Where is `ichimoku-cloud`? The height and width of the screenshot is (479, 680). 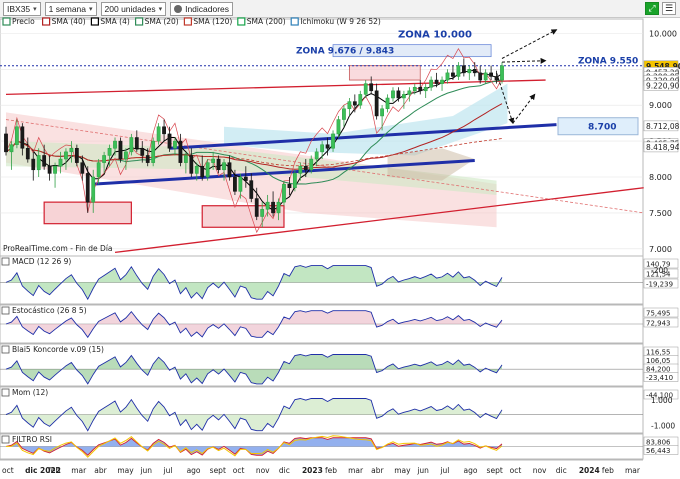
ichimoku-cloud is located at coordinates (366, 119).